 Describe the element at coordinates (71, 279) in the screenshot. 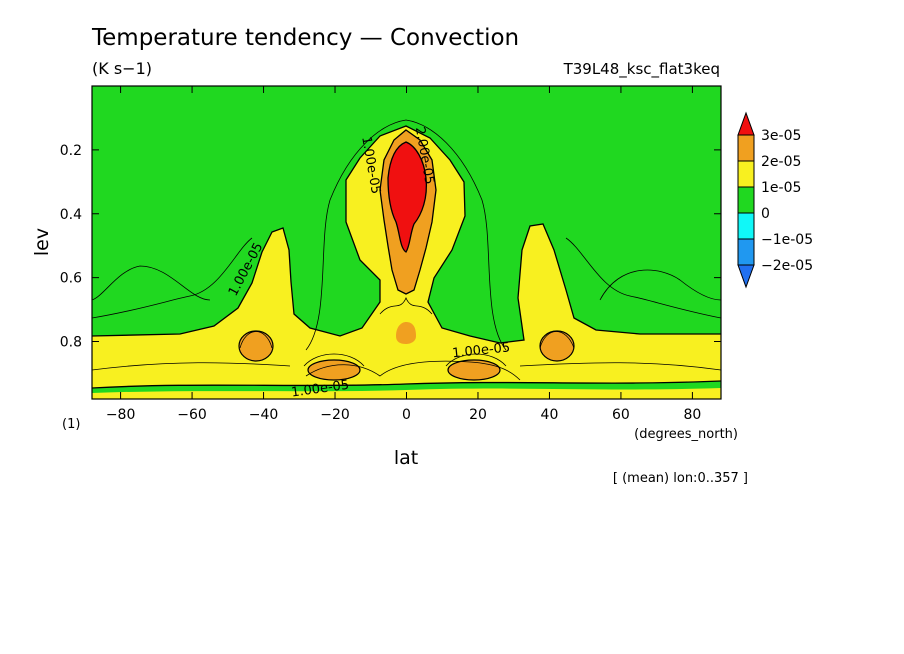

I see `y-tick-label: 0.6` at that location.